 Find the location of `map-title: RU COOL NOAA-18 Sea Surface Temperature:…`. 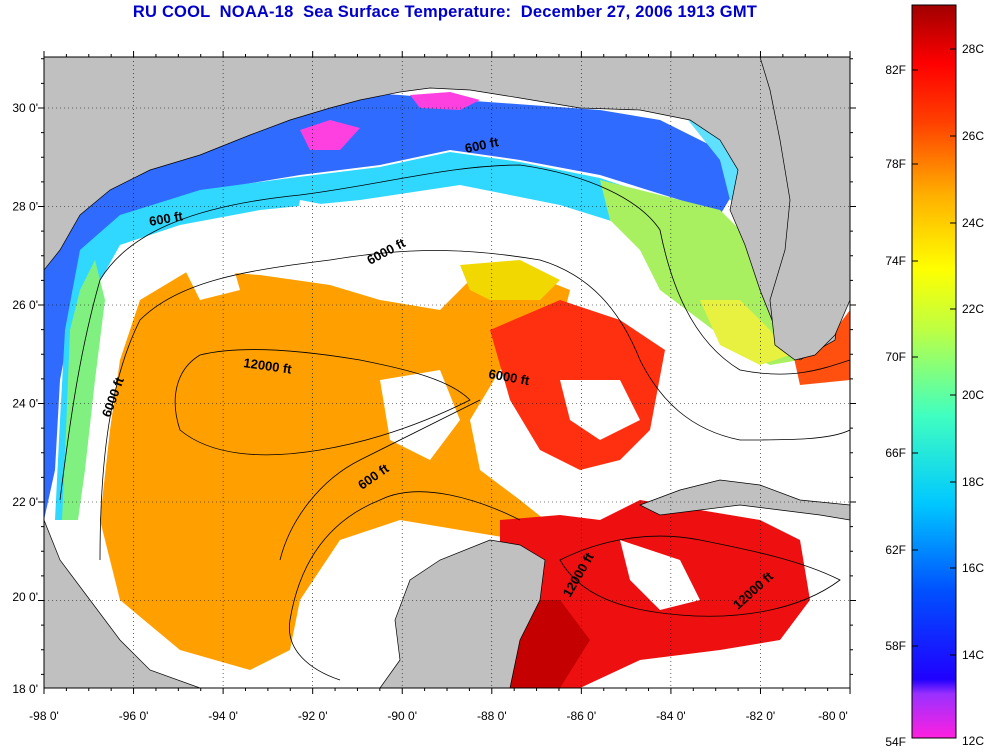

map-title: RU COOL NOAA-18 Sea Surface Temperature:… is located at coordinates (445, 12).